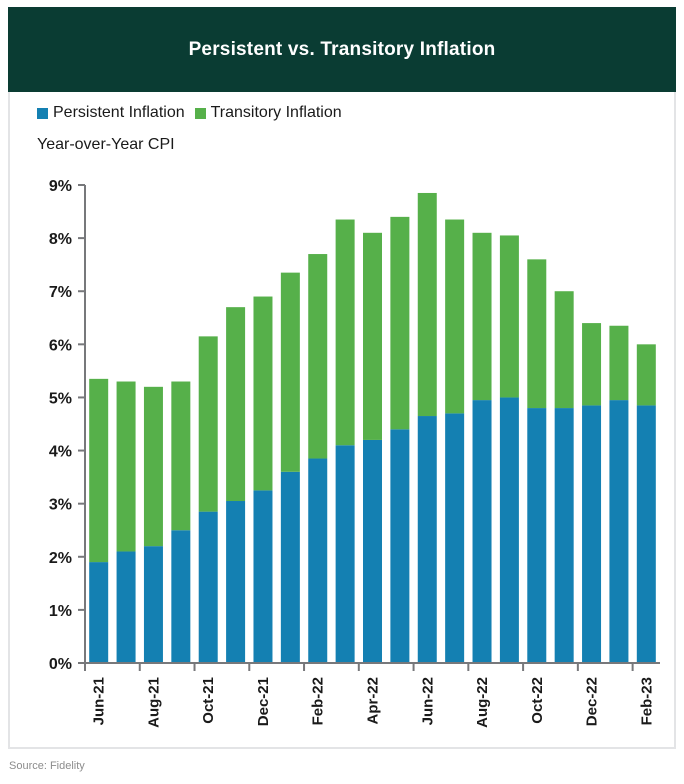  Describe the element at coordinates (60, 186) in the screenshot. I see `y-axis-label: 9%` at that location.